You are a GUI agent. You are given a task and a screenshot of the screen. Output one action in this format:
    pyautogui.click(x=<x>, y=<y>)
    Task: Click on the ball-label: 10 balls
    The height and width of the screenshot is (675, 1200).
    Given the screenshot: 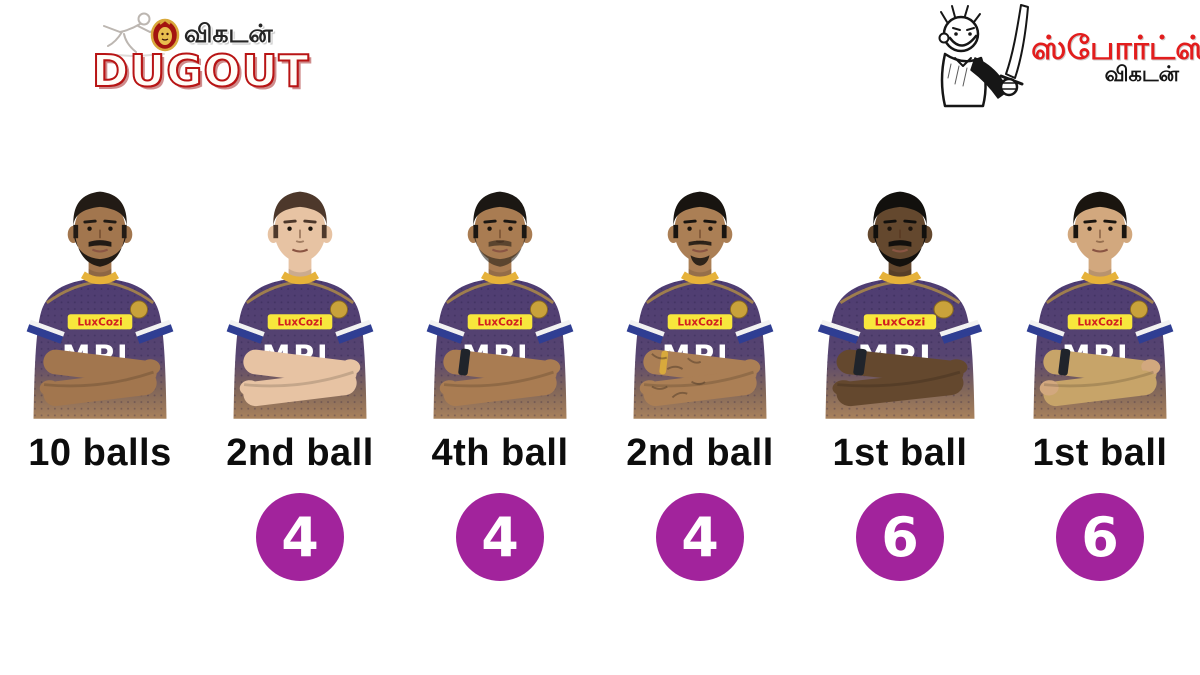 What is the action you would take?
    pyautogui.click(x=100, y=453)
    